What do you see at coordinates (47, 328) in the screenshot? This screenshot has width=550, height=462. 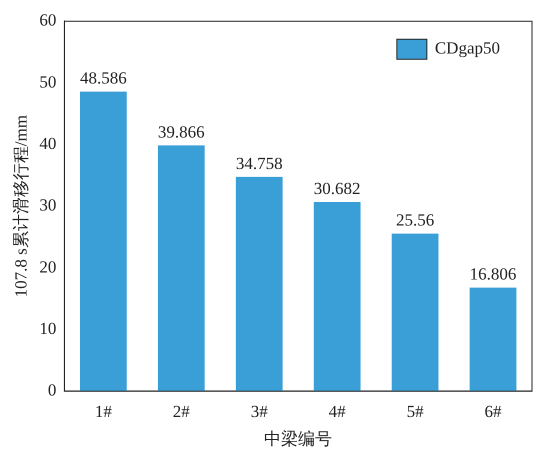 I see `y-tick-label: 10` at bounding box center [47, 328].